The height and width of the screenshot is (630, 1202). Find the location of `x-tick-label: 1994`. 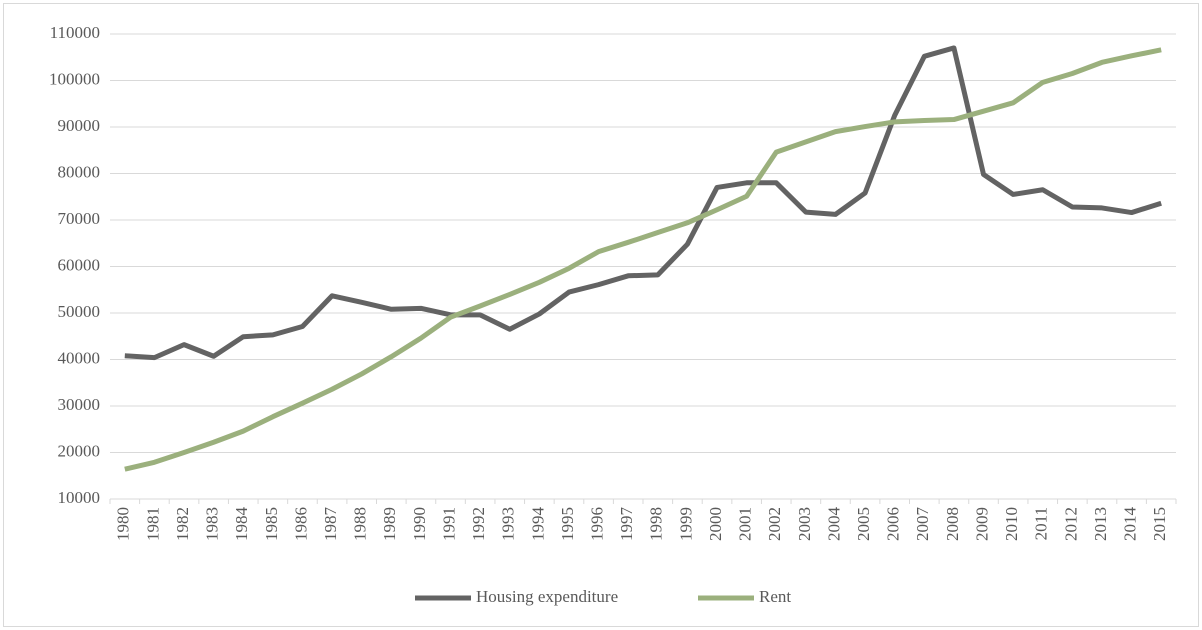

x-tick-label: 1994 is located at coordinates (537, 524).